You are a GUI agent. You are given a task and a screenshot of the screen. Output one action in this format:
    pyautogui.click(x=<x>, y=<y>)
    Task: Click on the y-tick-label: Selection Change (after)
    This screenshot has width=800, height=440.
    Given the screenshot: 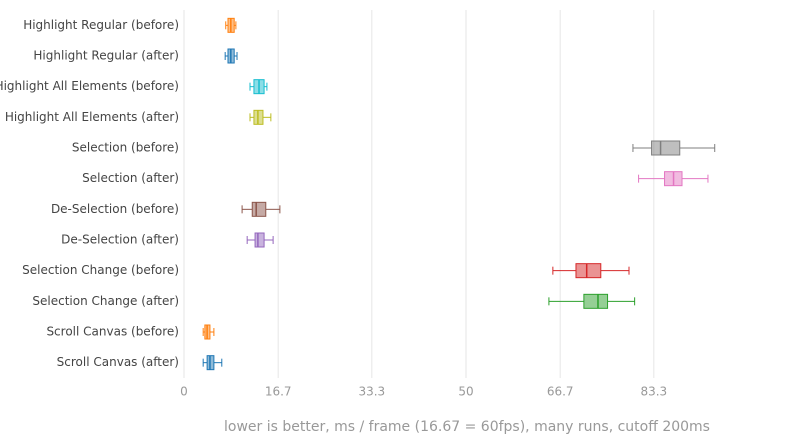 What is the action you would take?
    pyautogui.click(x=105, y=301)
    